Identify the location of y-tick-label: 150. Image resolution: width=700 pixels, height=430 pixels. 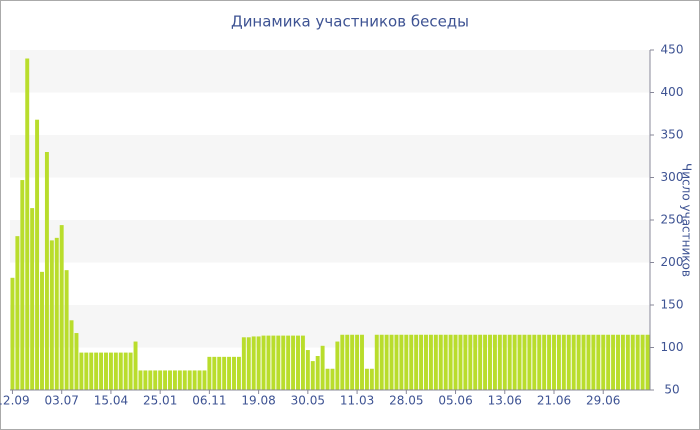
(672, 305).